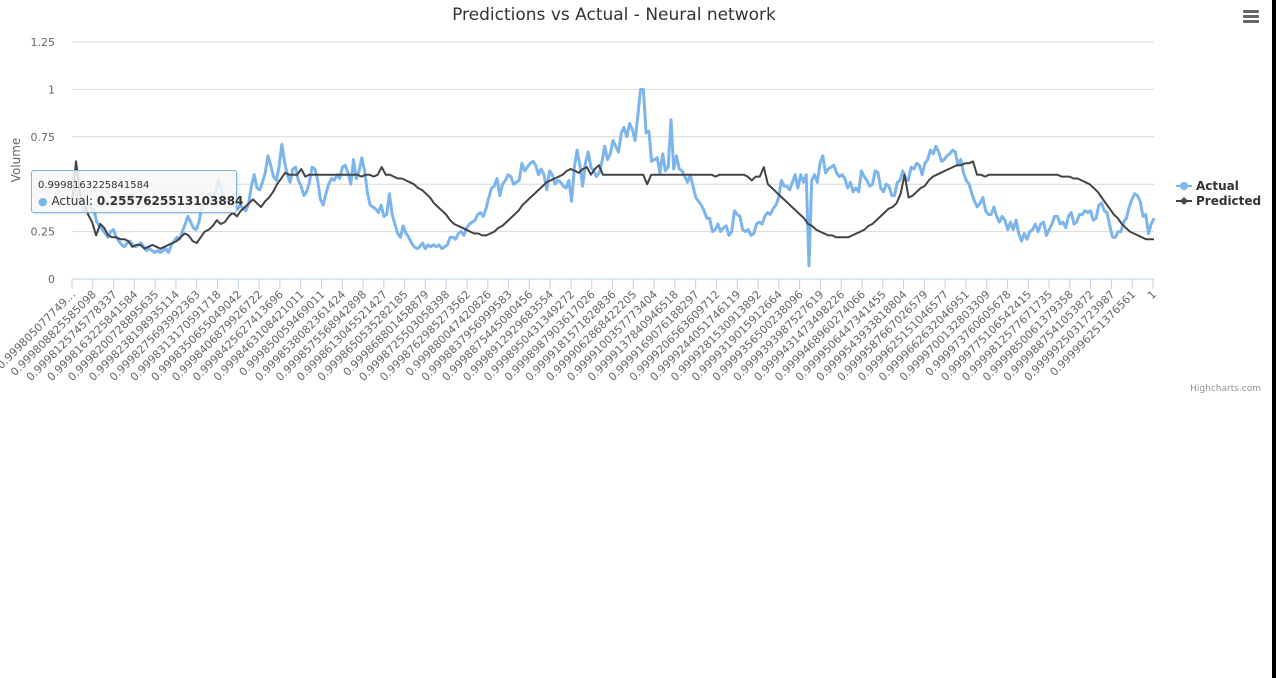  Describe the element at coordinates (1274, 339) in the screenshot. I see `window-edge` at that location.